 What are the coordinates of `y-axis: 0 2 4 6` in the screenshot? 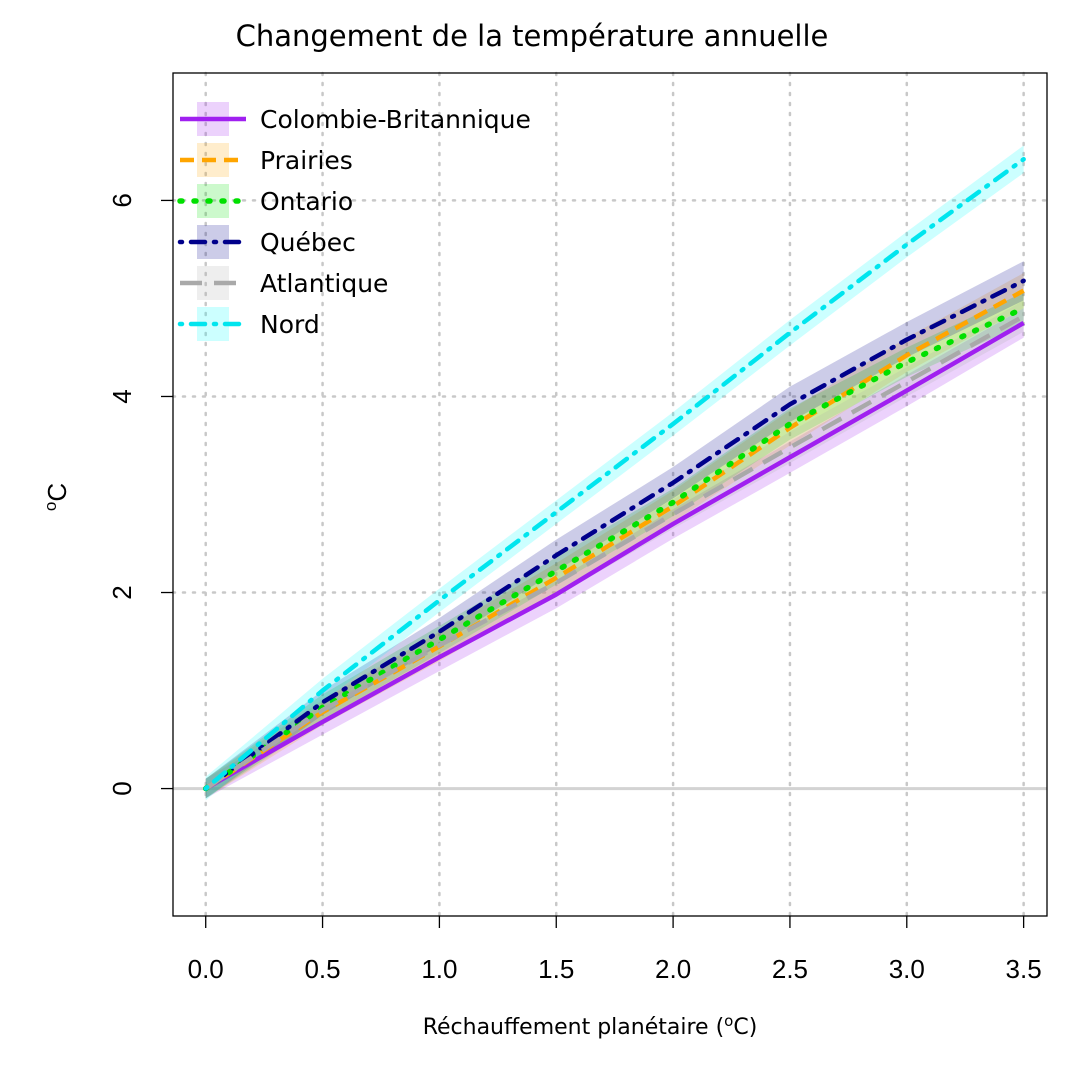 It's located at (140, 494).